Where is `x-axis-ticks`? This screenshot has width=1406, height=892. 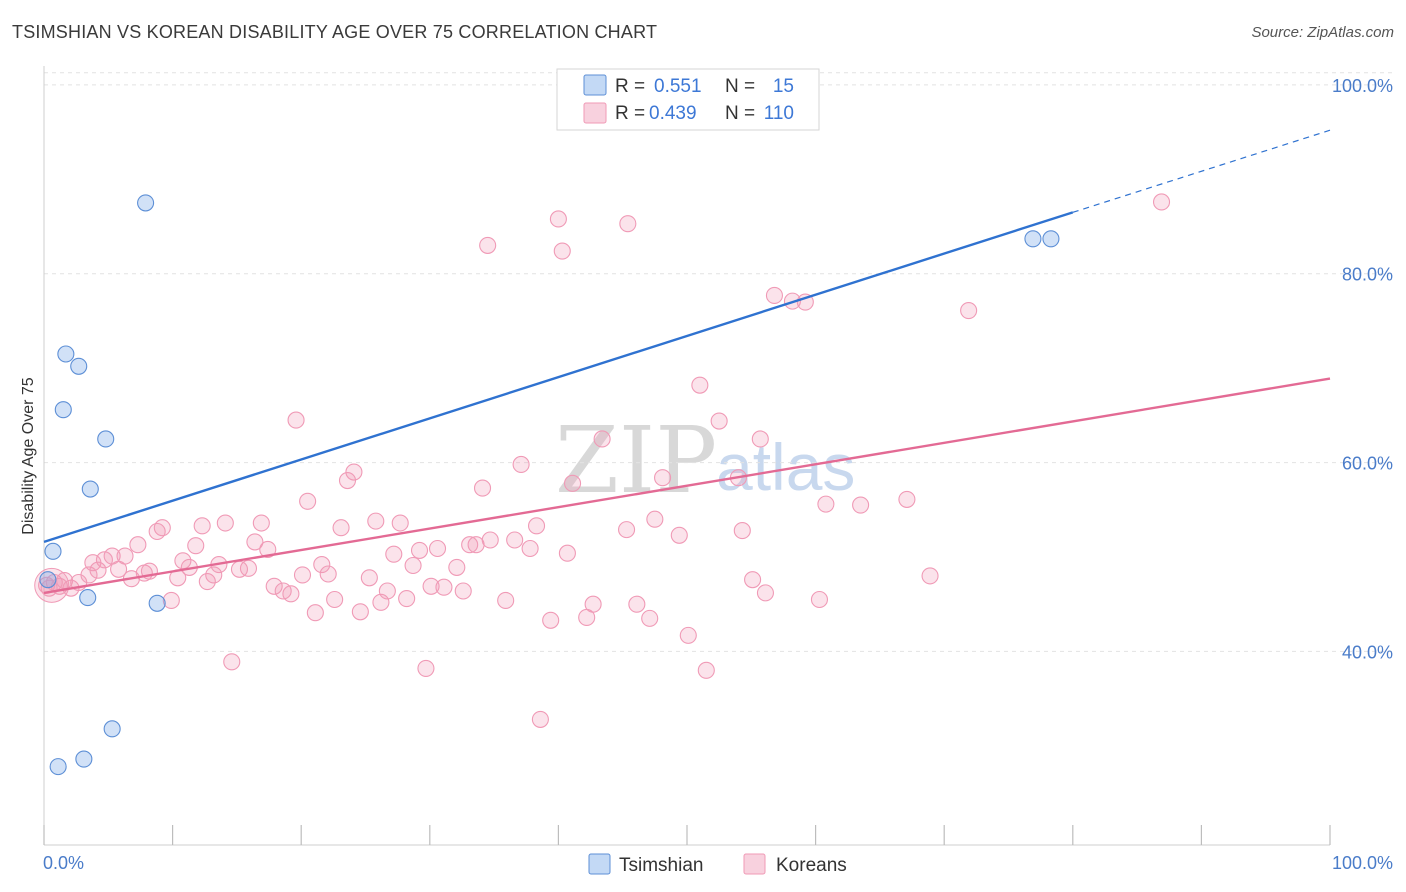
x-axis-ticks is located at coordinates (687, 835).